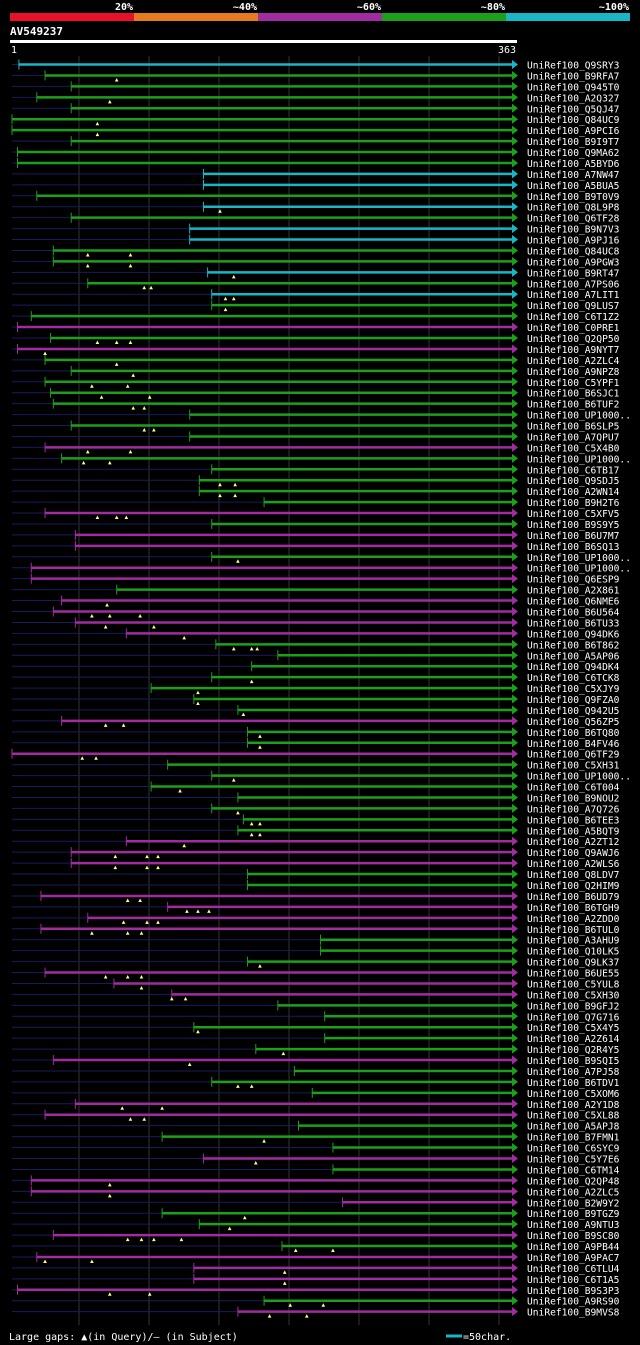 Image resolution: width=640 pixels, height=1345 pixels. Describe the element at coordinates (316, 360) in the screenshot. I see `hit-row: UniRef100_A2ZLC4` at that location.